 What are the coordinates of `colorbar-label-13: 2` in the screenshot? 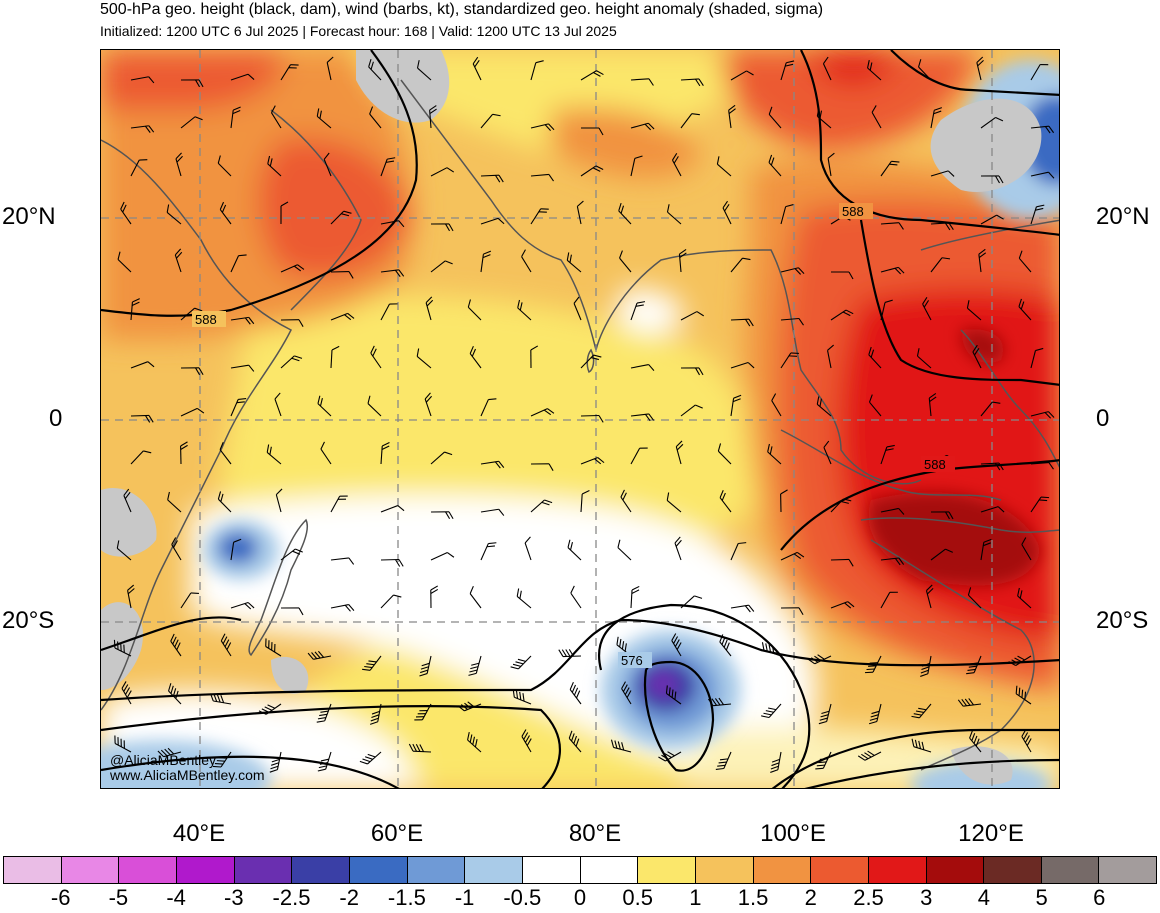 It's located at (810, 897).